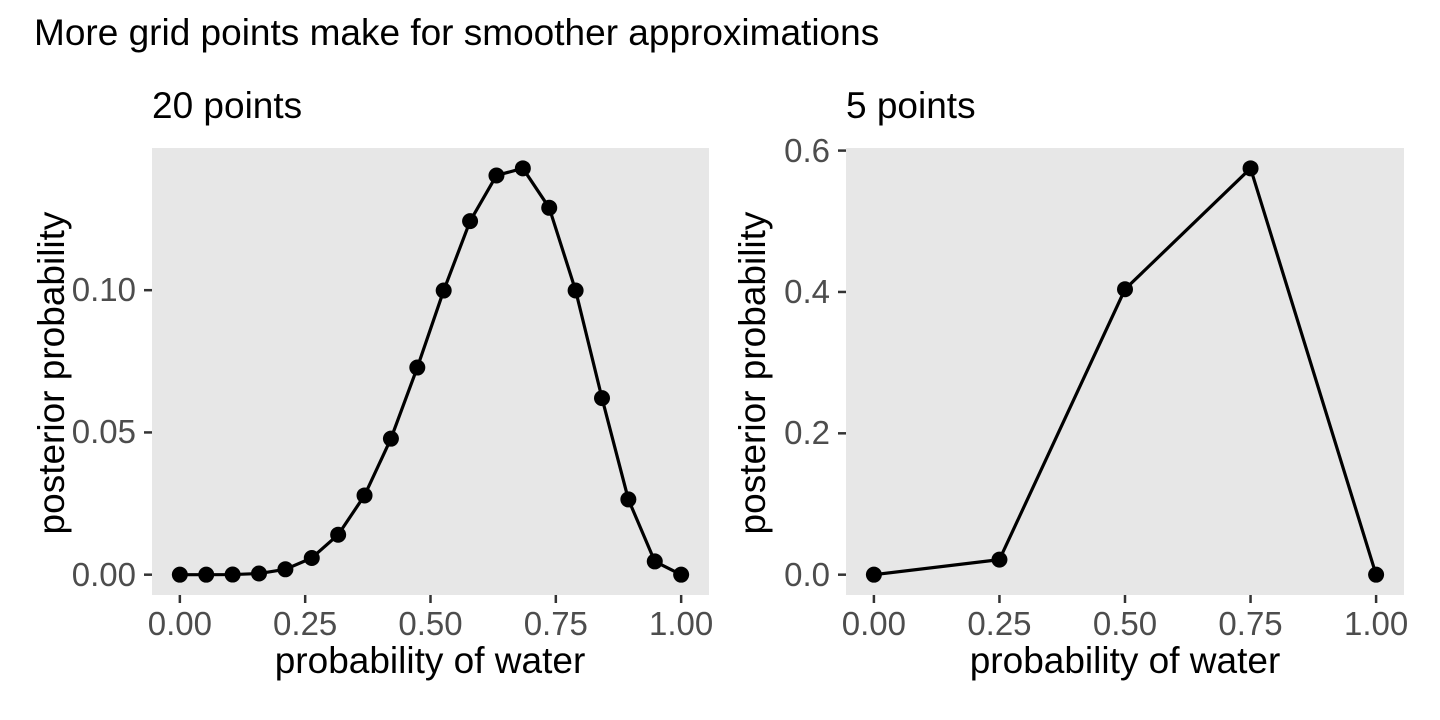  I want to click on y-tick-label-20-points: 0.10, so click(103, 290).